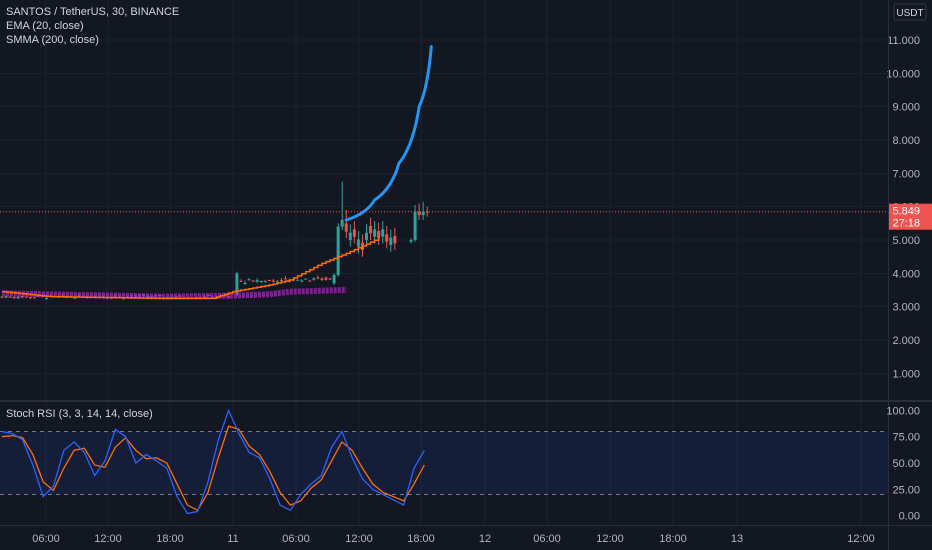 This screenshot has width=932, height=550. I want to click on x-tick-label: 11, so click(232, 539).